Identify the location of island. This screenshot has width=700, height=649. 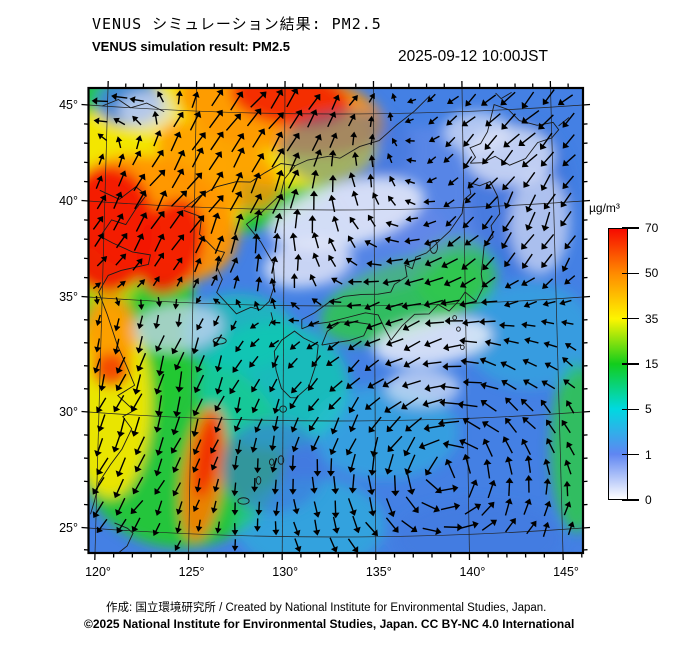
(258, 480).